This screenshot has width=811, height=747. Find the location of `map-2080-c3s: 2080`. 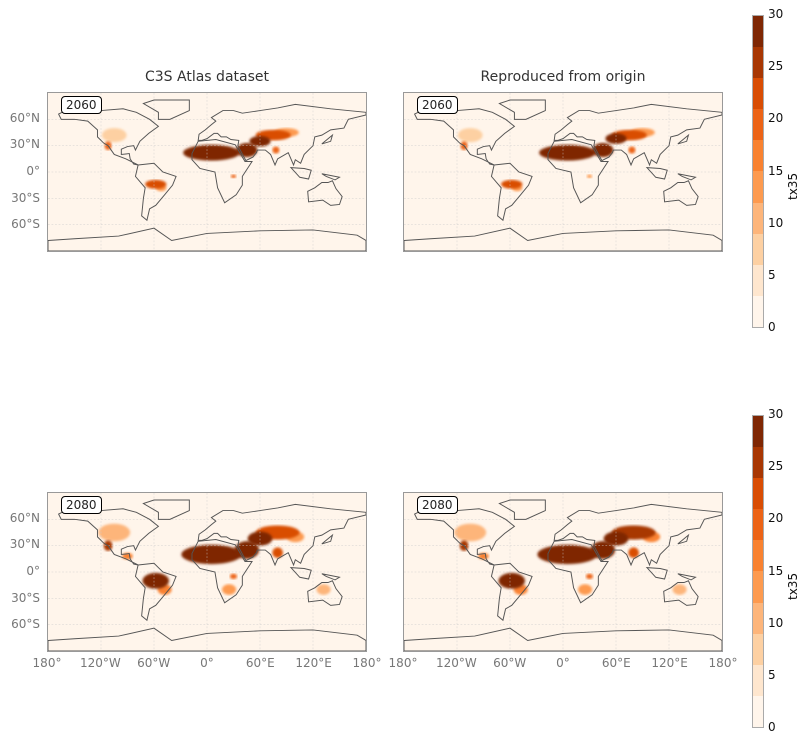

map-2080-c3s: 2080 is located at coordinates (207, 572).